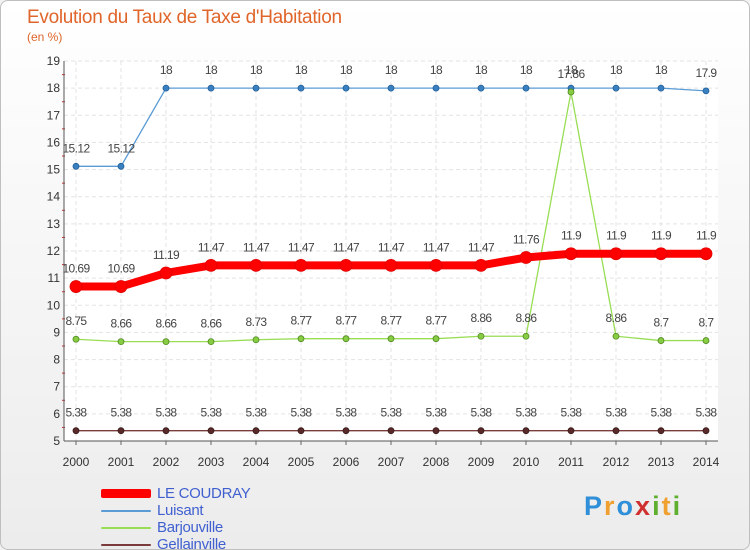 The height and width of the screenshot is (550, 750). I want to click on data-label-barjouville: 8.75, so click(77, 321).